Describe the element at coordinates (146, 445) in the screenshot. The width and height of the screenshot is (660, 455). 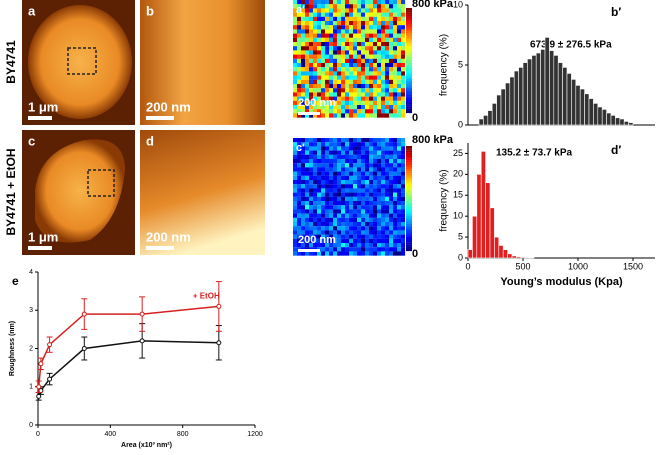
I see `x-axis-label: Area (x10³ nm²)` at that location.